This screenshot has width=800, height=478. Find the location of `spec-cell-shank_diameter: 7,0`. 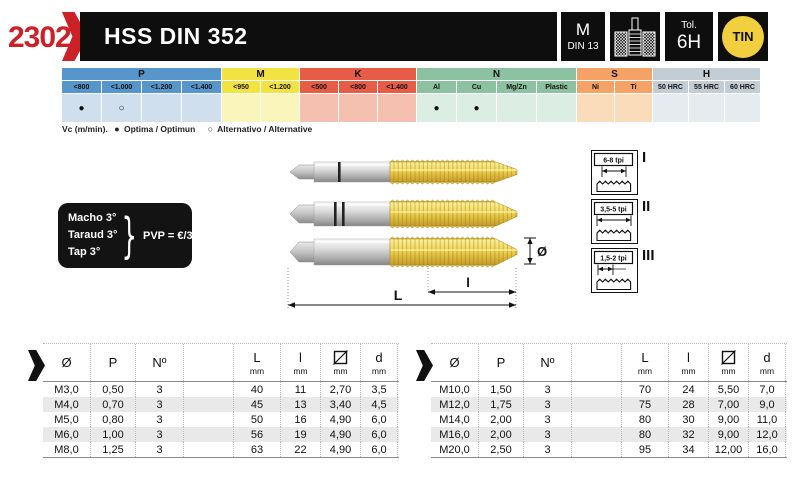

spec-cell-shank_diameter: 7,0 is located at coordinates (767, 389).